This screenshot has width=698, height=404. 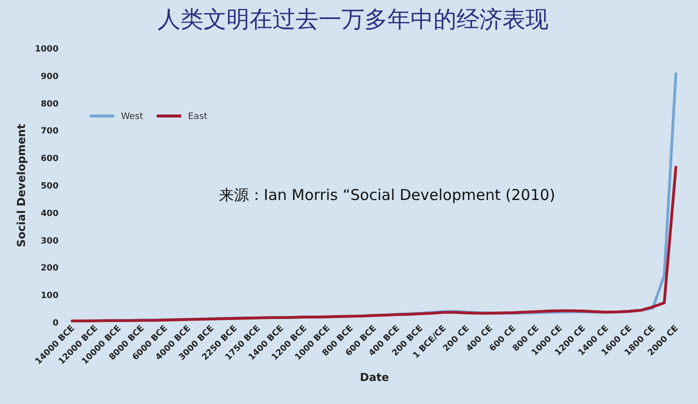 I want to click on y-tick-label: 400, so click(x=49, y=213).